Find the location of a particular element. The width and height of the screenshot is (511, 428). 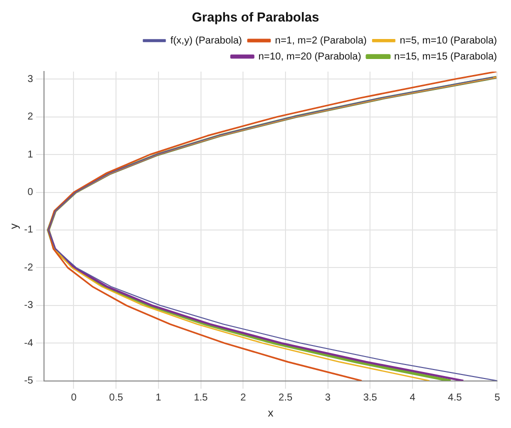

y-axis-title: y is located at coordinates (14, 225).